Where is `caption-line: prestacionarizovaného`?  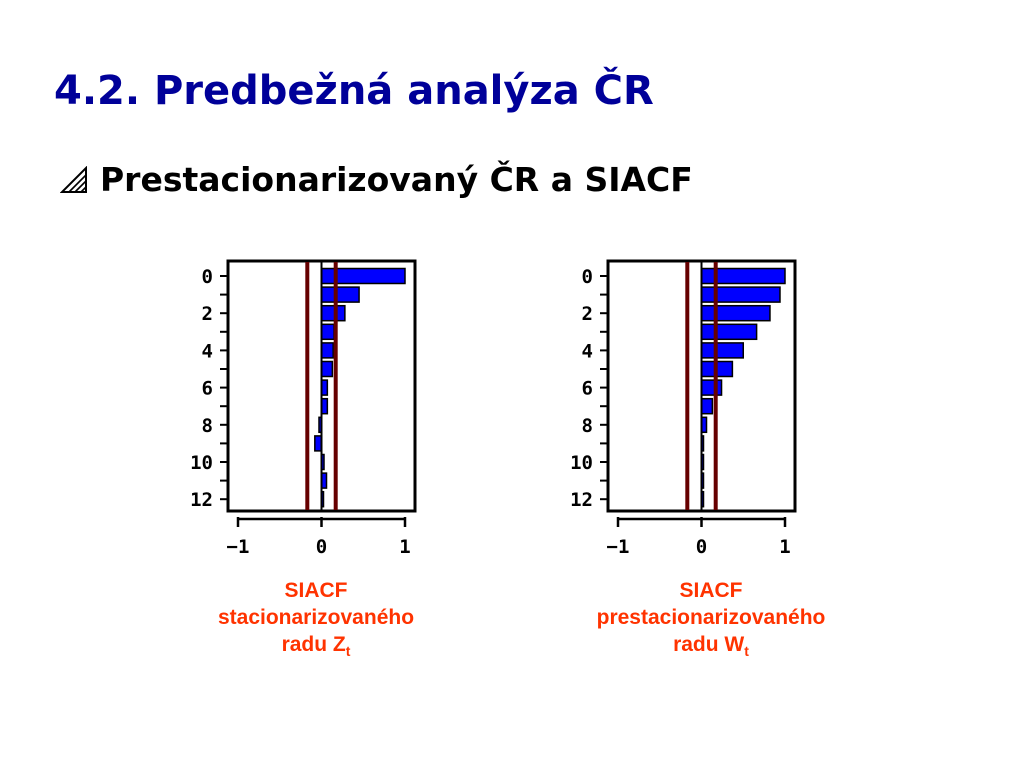 caption-line: prestacionarizovaného is located at coordinates (711, 617).